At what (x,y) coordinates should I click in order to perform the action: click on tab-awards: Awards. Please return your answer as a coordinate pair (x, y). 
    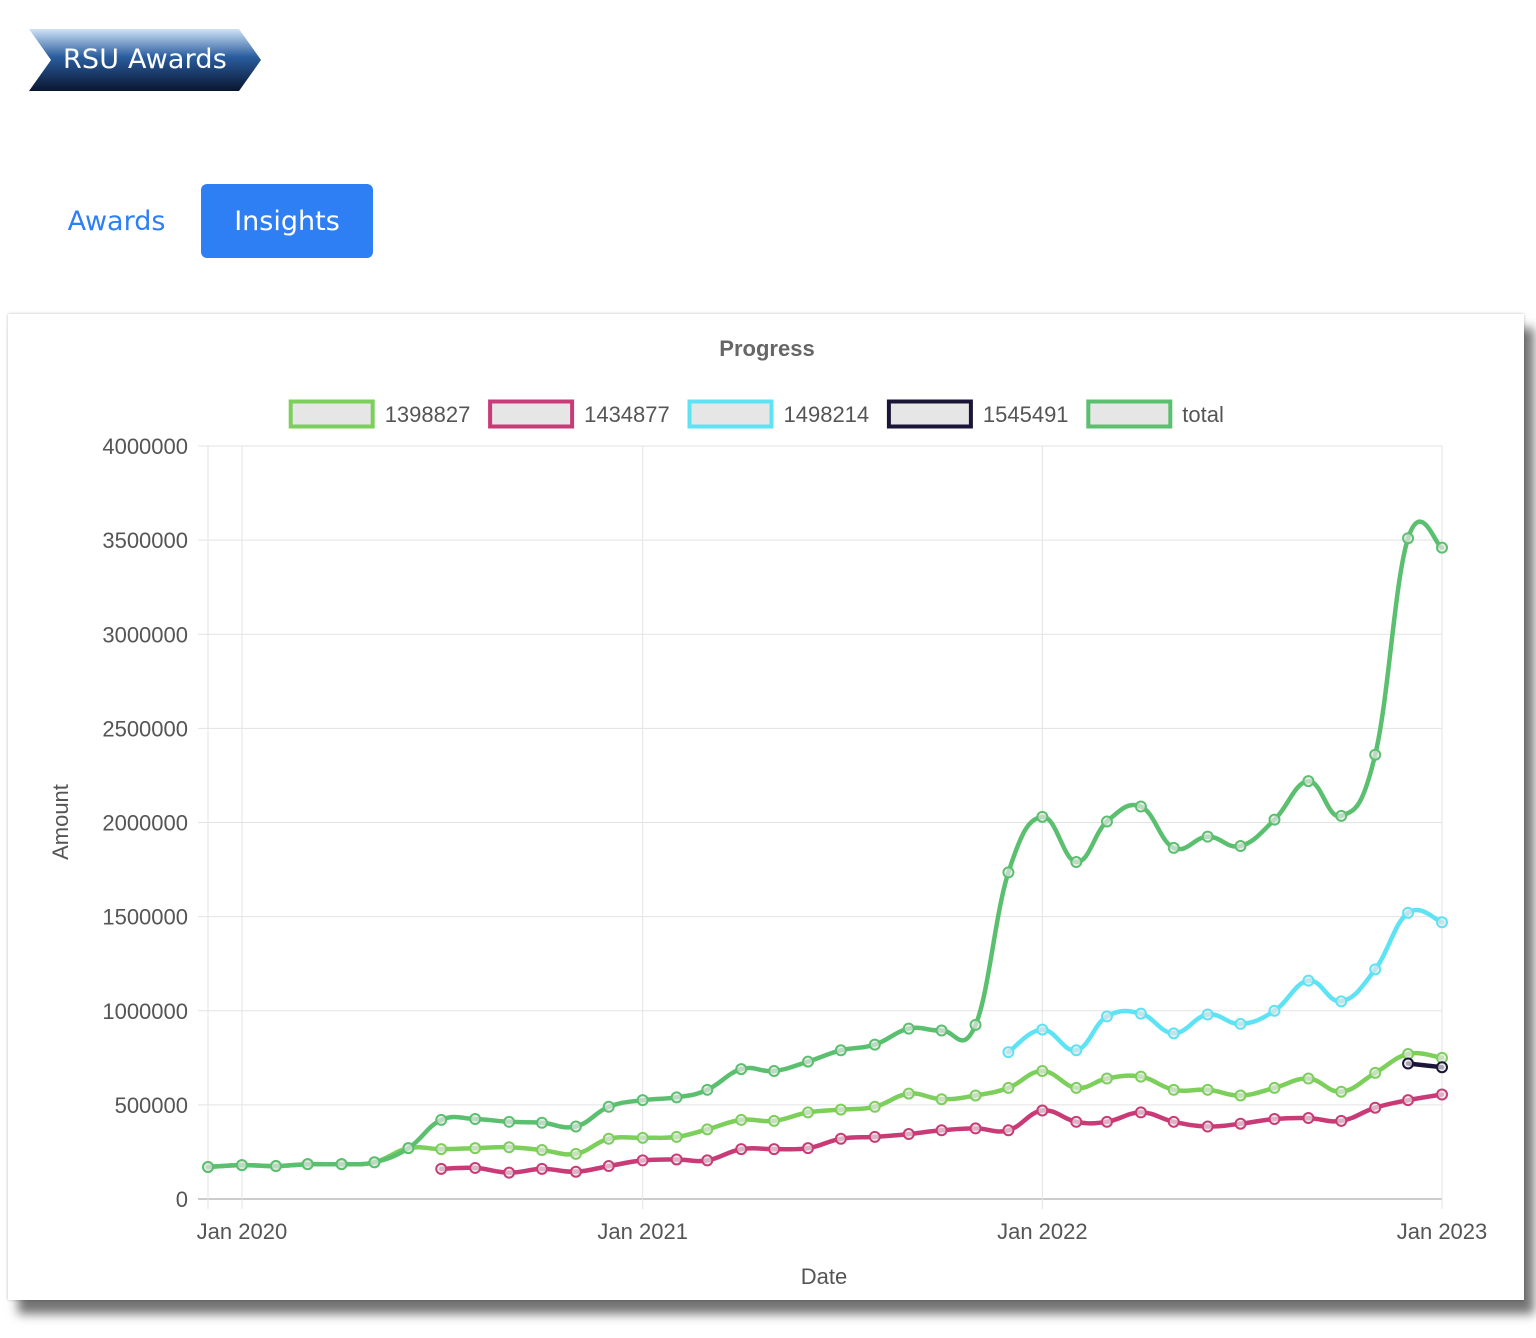
    Looking at the image, I should click on (116, 221).